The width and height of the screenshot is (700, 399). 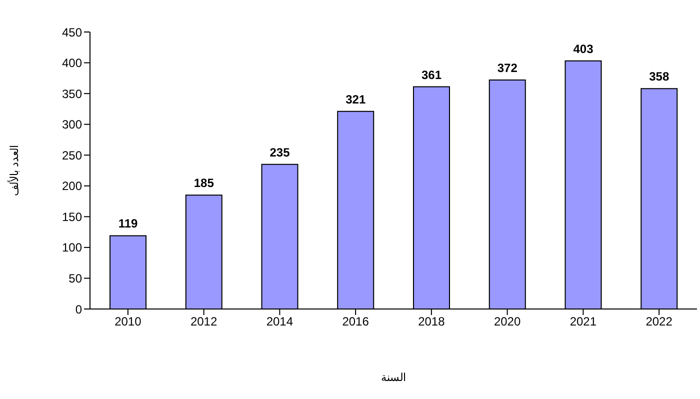 I want to click on y-tick-label: 350, so click(x=72, y=93).